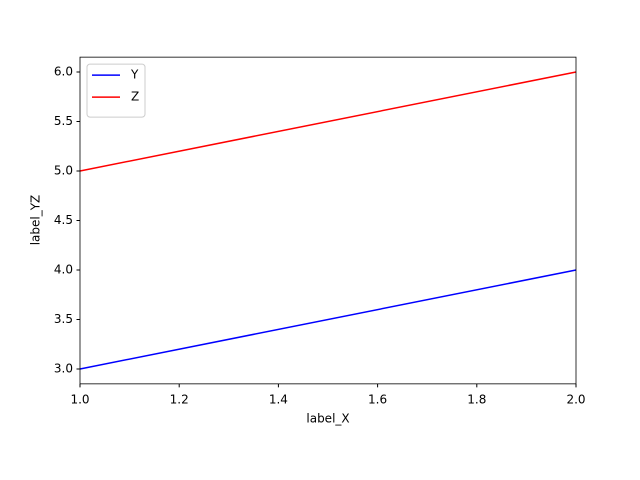 The width and height of the screenshot is (640, 480). What do you see at coordinates (278, 399) in the screenshot?
I see `x-tick-label: 1.4` at bounding box center [278, 399].